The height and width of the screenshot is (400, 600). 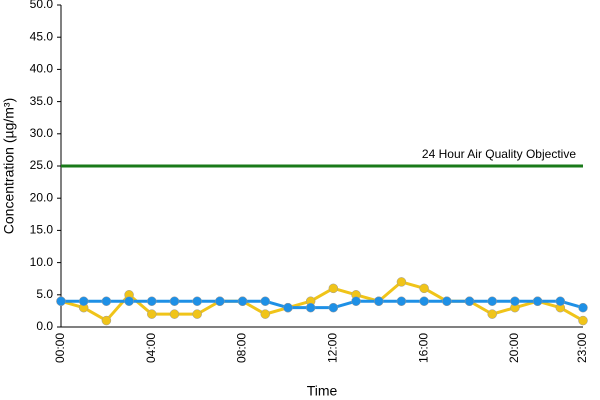 What do you see at coordinates (42, 133) in the screenshot?
I see `y-tick-label: 30.0` at bounding box center [42, 133].